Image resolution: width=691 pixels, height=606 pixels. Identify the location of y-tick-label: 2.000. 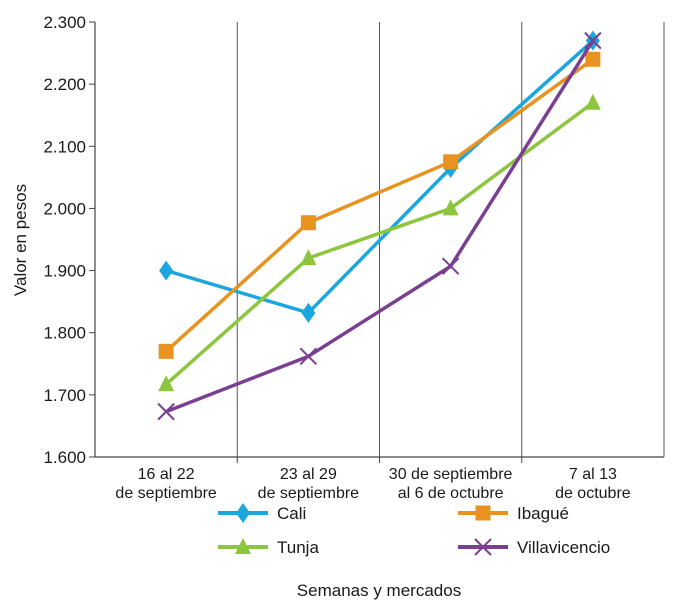
(64, 208).